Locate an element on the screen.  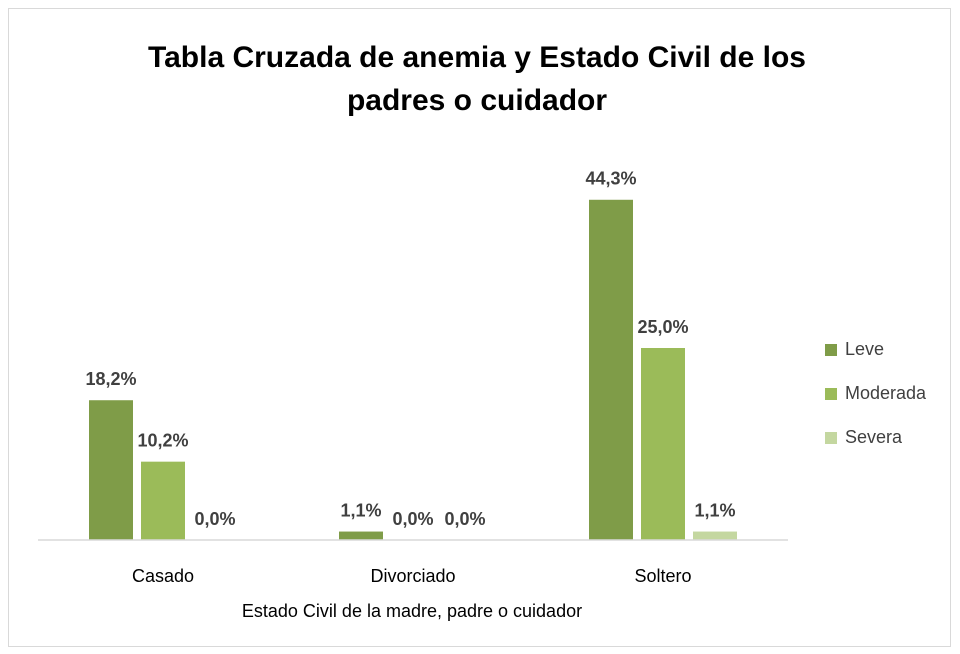
x-tick-label: Soltero is located at coordinates (662, 576).